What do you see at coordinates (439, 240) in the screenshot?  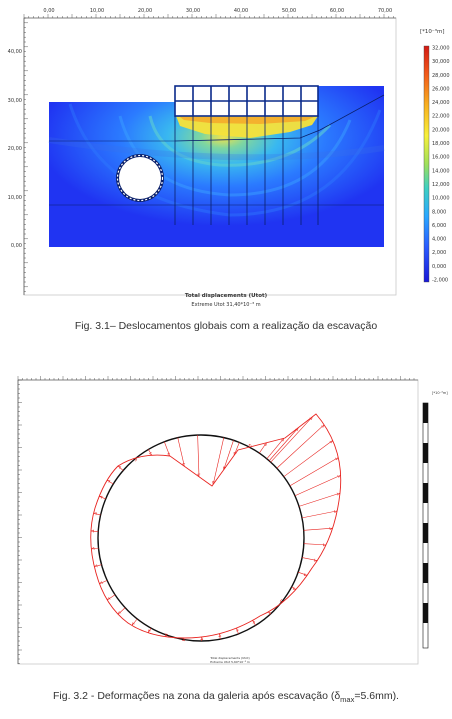 I see `legend-value: 4,000` at bounding box center [439, 240].